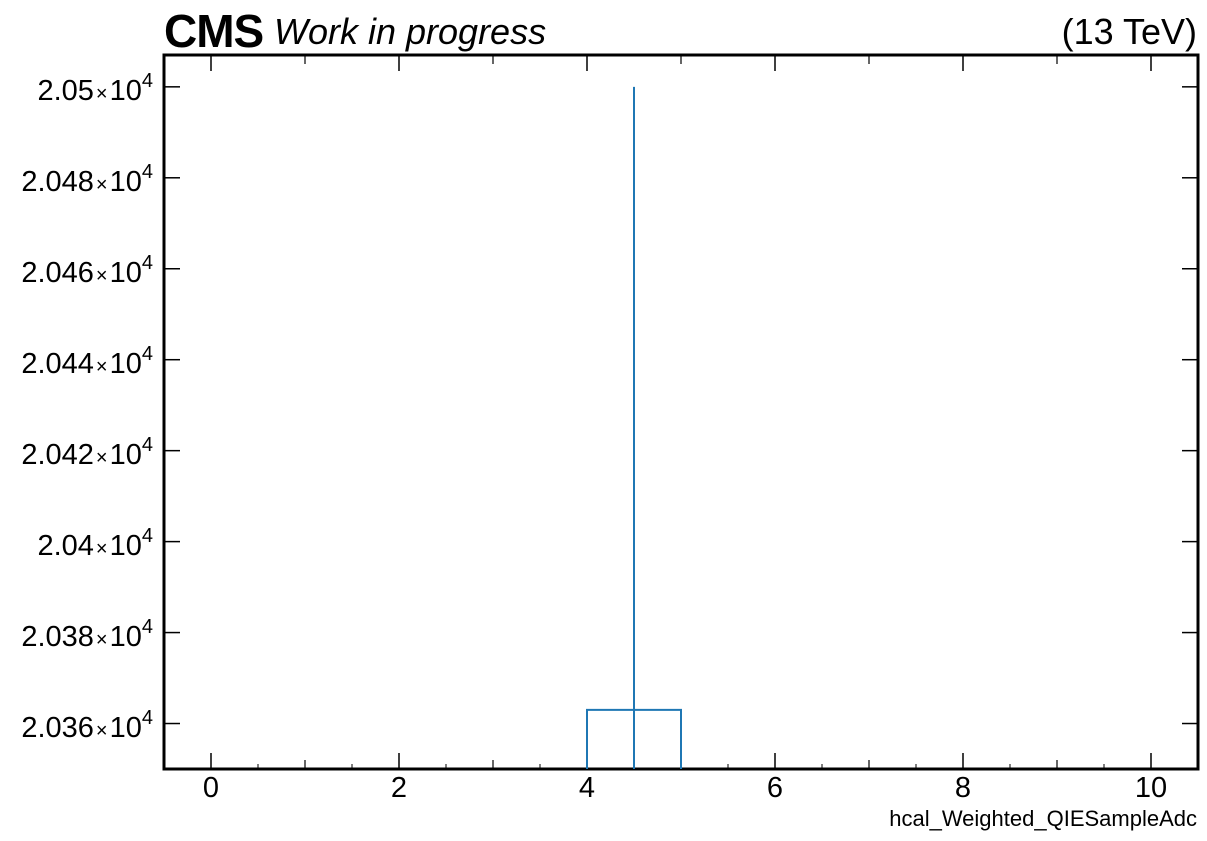 The image size is (1207, 841). What do you see at coordinates (775, 788) in the screenshot?
I see `x-tick-label: 6` at bounding box center [775, 788].